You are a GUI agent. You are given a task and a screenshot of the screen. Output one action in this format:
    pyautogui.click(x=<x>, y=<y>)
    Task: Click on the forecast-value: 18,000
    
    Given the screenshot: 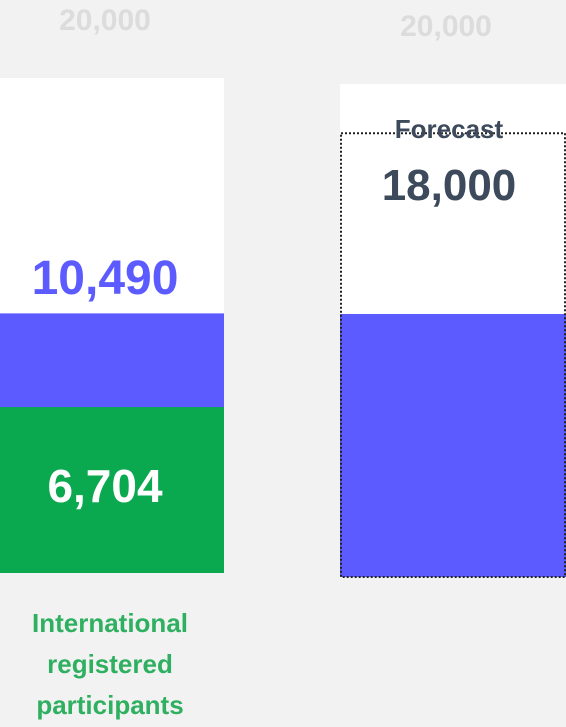 What is the action you would take?
    pyautogui.click(x=449, y=185)
    